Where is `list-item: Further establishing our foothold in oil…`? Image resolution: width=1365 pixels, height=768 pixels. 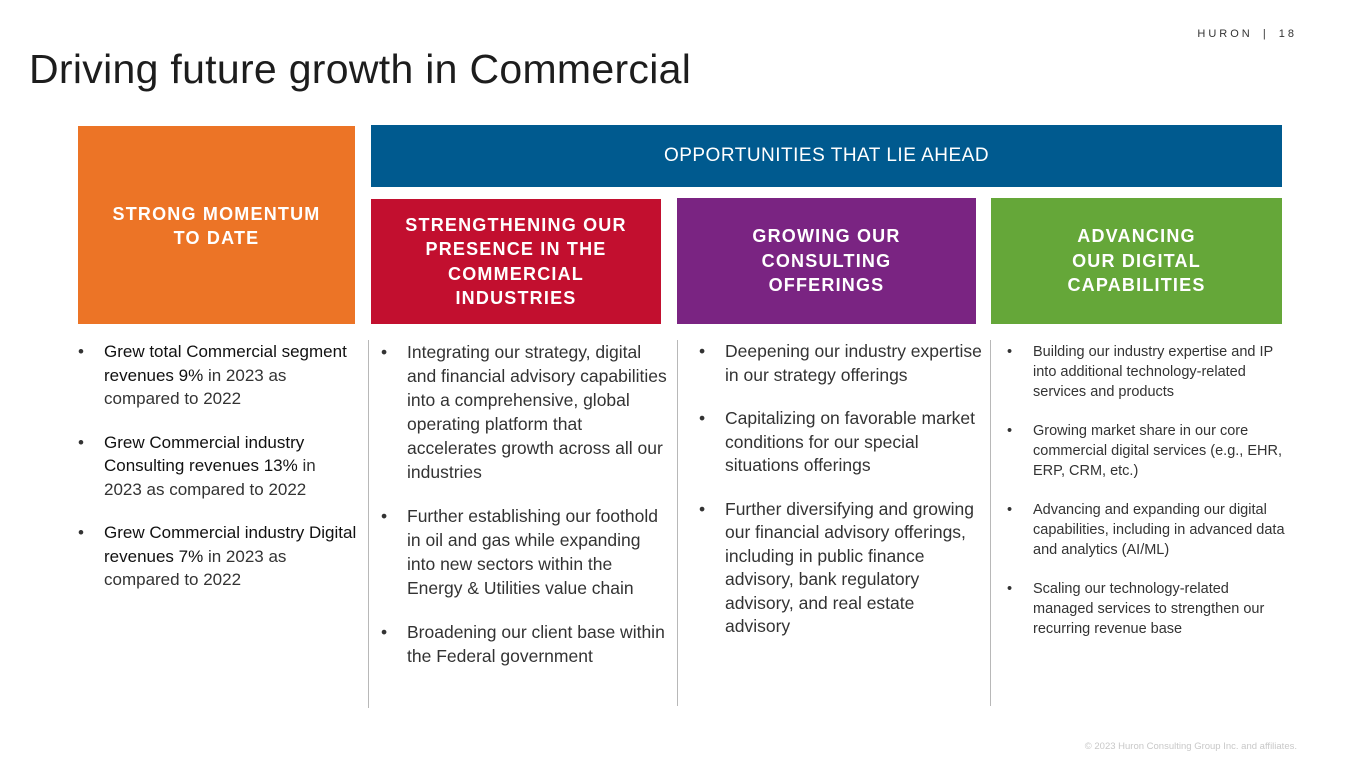 list-item: Further establishing our foothold in oil… is located at coordinates (526, 552).